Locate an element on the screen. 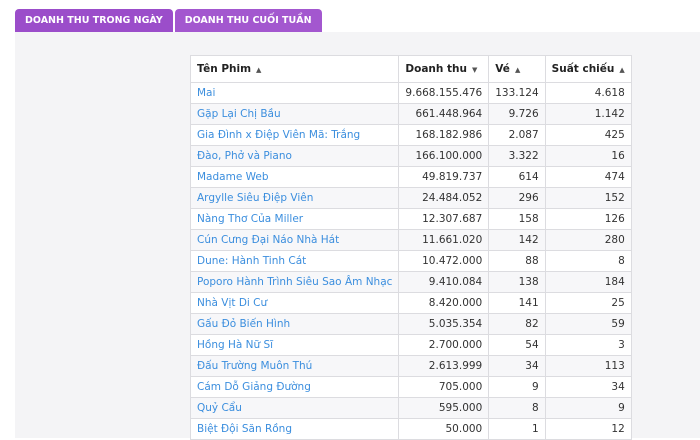 This screenshot has height=440, width=700. cell-title: Nàng Thơ Của Miller is located at coordinates (294, 219).